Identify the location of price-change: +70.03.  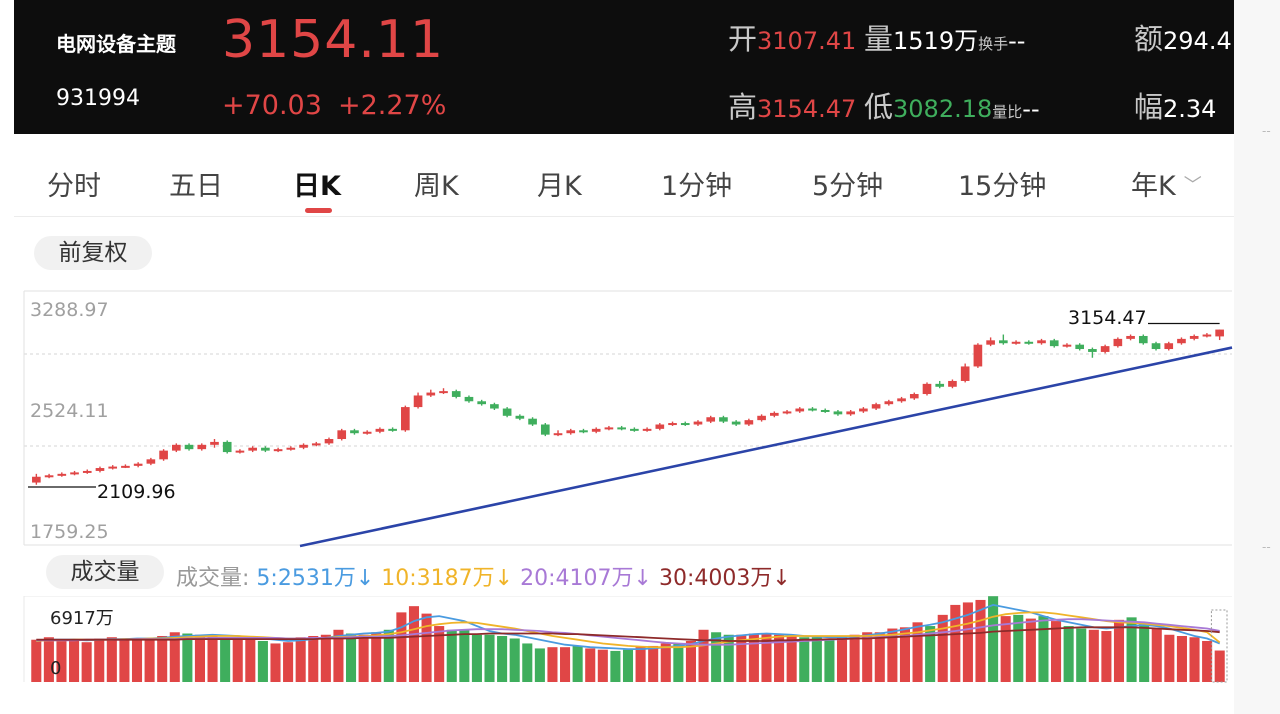
(272, 105).